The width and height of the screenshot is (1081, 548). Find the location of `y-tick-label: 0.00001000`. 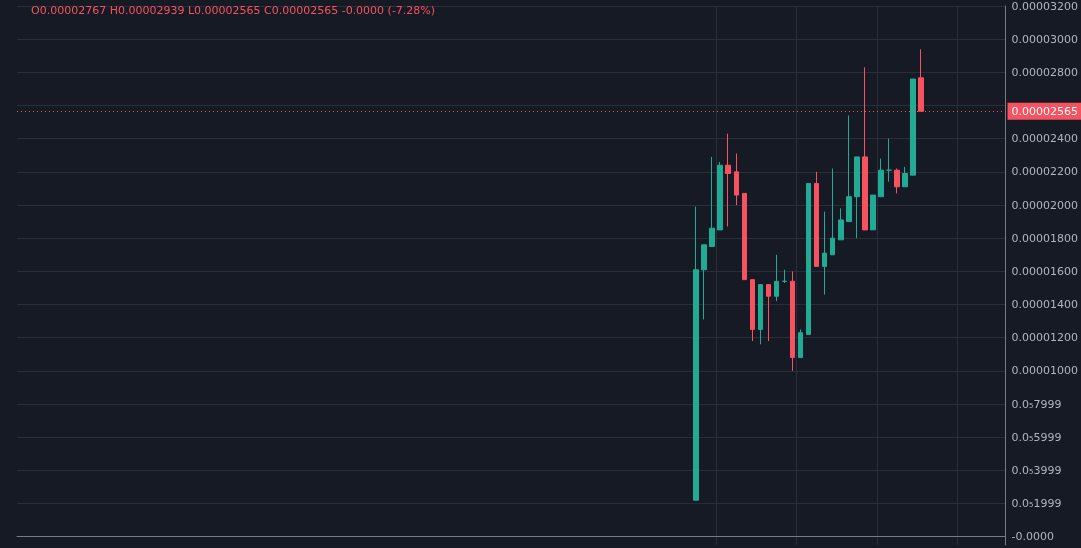

y-tick-label: 0.00001000 is located at coordinates (1044, 371).